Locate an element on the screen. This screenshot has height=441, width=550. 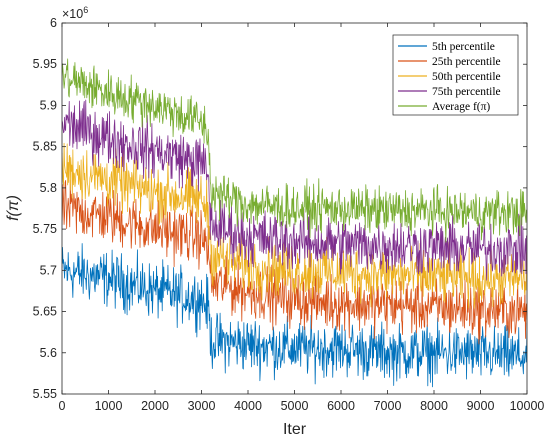
x-tick-label: 5000 is located at coordinates (295, 406).